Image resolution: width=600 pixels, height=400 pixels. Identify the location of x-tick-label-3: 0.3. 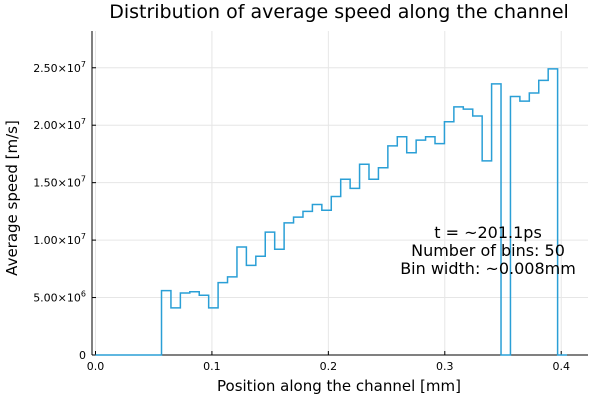
(445, 366).